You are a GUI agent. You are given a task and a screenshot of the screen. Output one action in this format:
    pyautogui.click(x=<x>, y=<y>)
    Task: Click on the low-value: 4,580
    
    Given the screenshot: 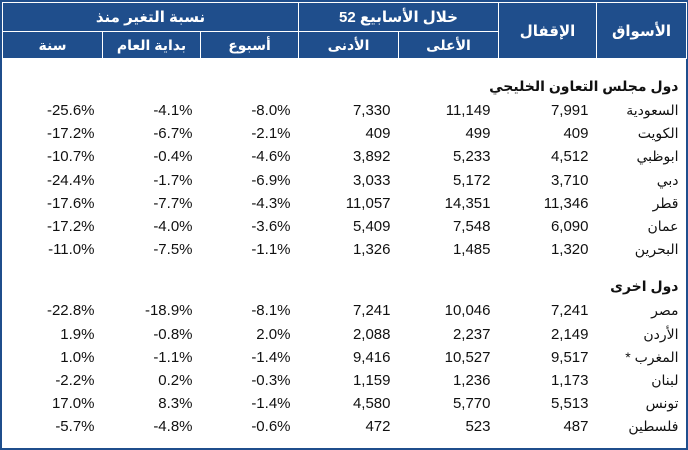 What is the action you would take?
    pyautogui.click(x=371, y=404)
    